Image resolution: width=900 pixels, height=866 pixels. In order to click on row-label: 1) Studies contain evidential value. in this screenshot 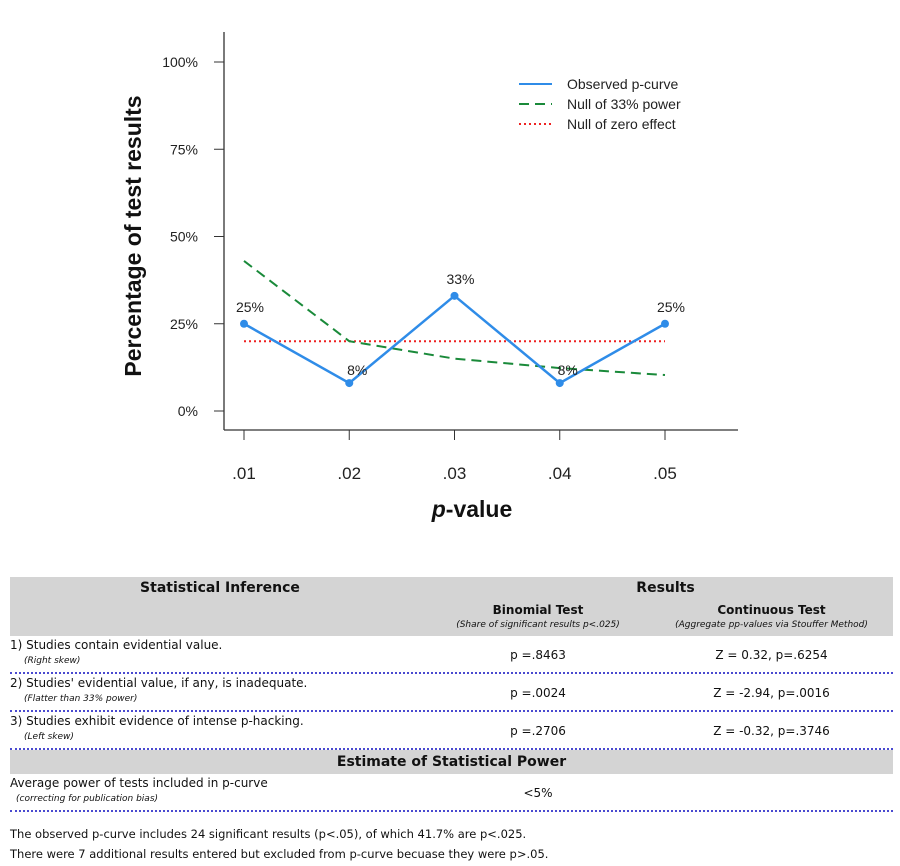, I will do `click(116, 645)`.